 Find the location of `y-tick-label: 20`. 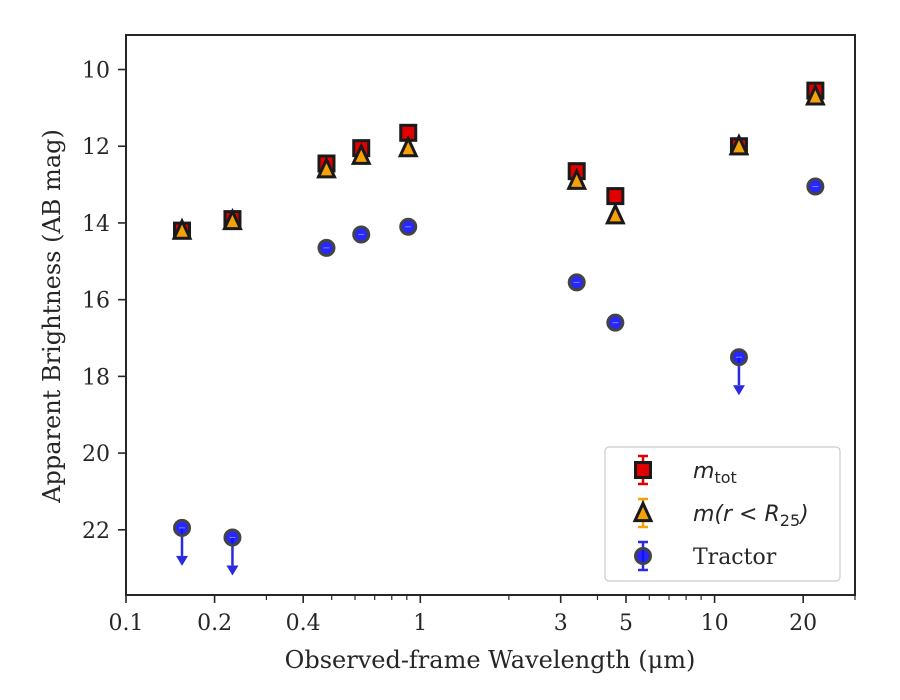

y-tick-label: 20 is located at coordinates (96, 454).